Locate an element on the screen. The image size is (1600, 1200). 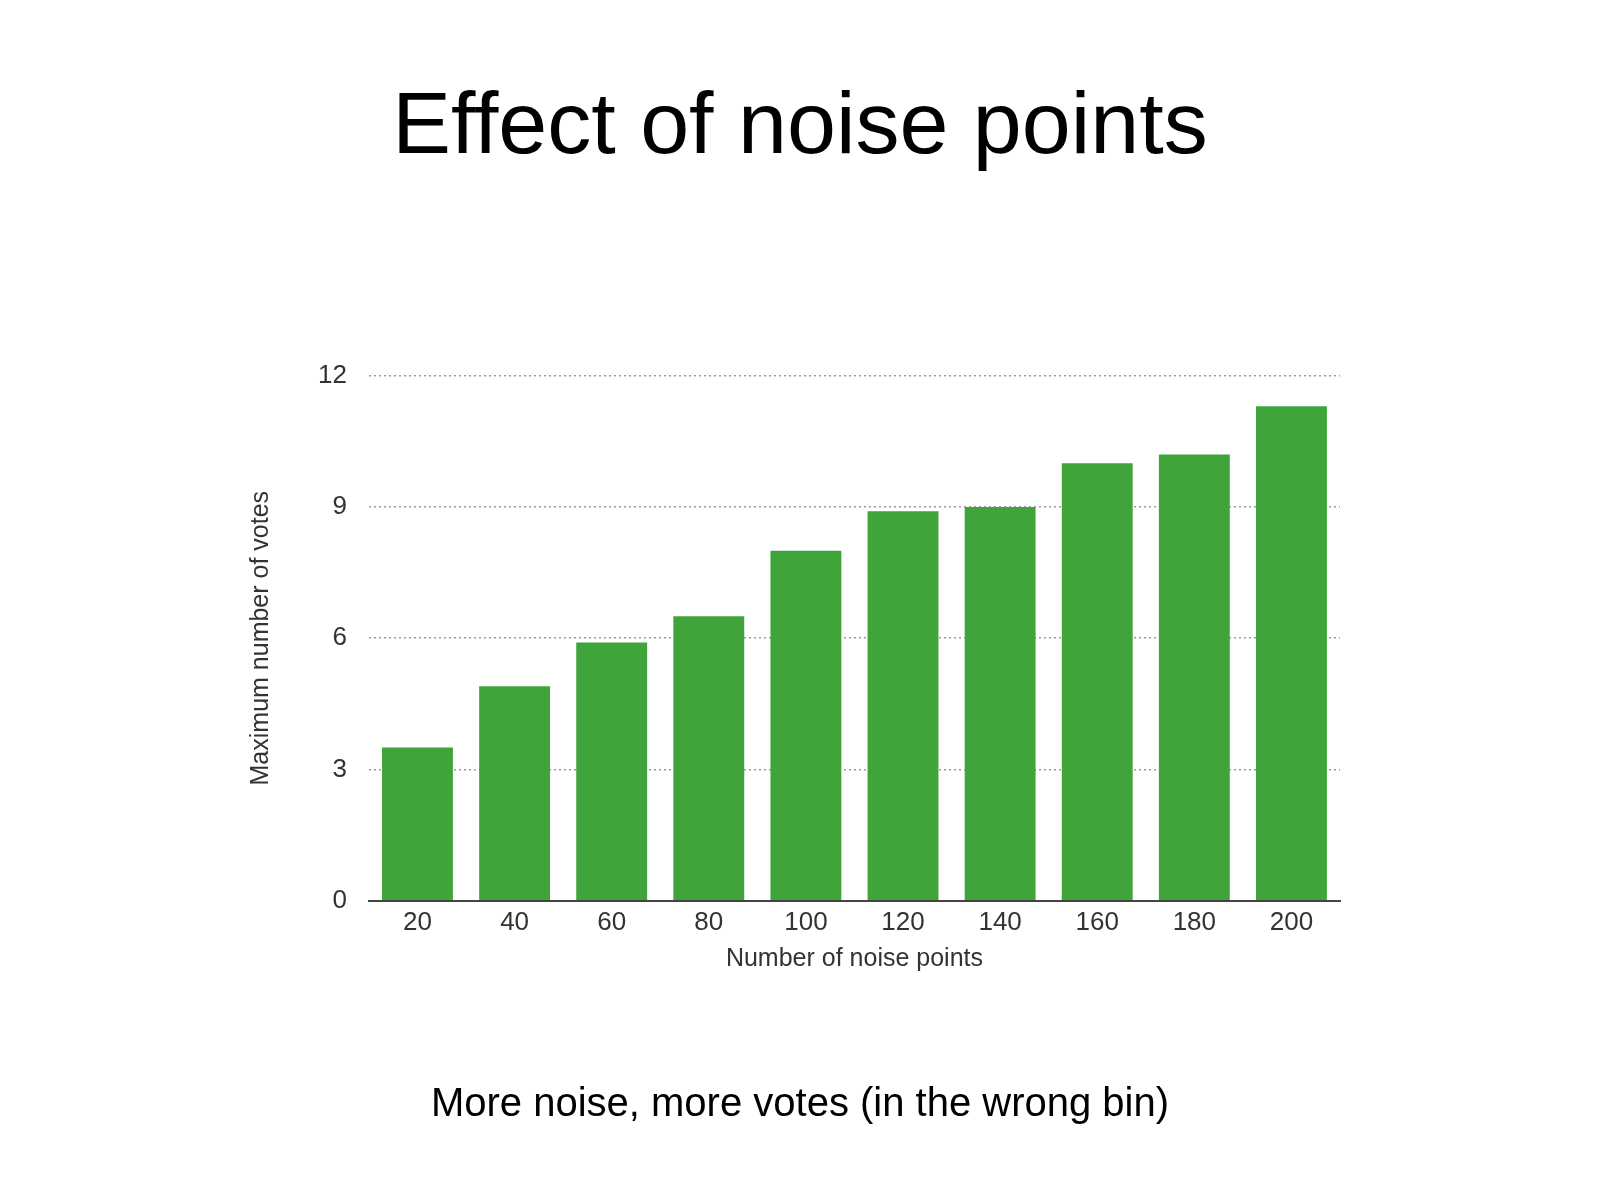
y-tick-label: 3 is located at coordinates (339, 767).